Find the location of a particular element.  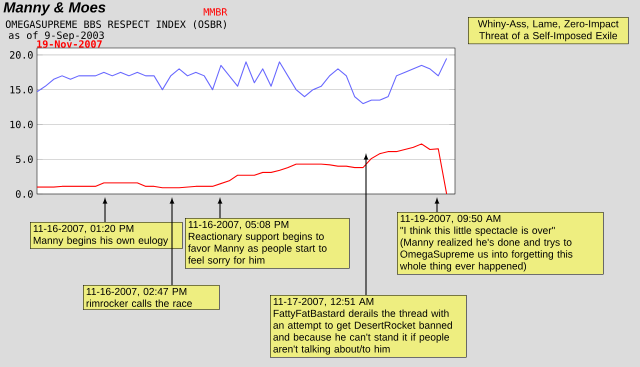

text: 11-16-2007, 02:47 PM is located at coordinates (136, 292).